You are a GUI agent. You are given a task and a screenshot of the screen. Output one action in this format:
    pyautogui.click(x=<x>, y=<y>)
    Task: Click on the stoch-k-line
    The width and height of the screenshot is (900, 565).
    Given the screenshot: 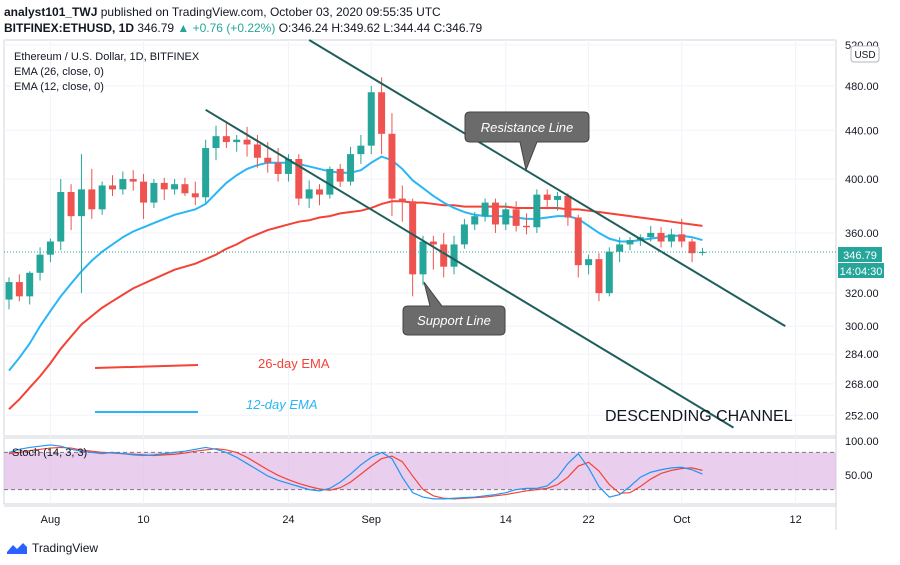 What is the action you would take?
    pyautogui.click(x=355, y=472)
    